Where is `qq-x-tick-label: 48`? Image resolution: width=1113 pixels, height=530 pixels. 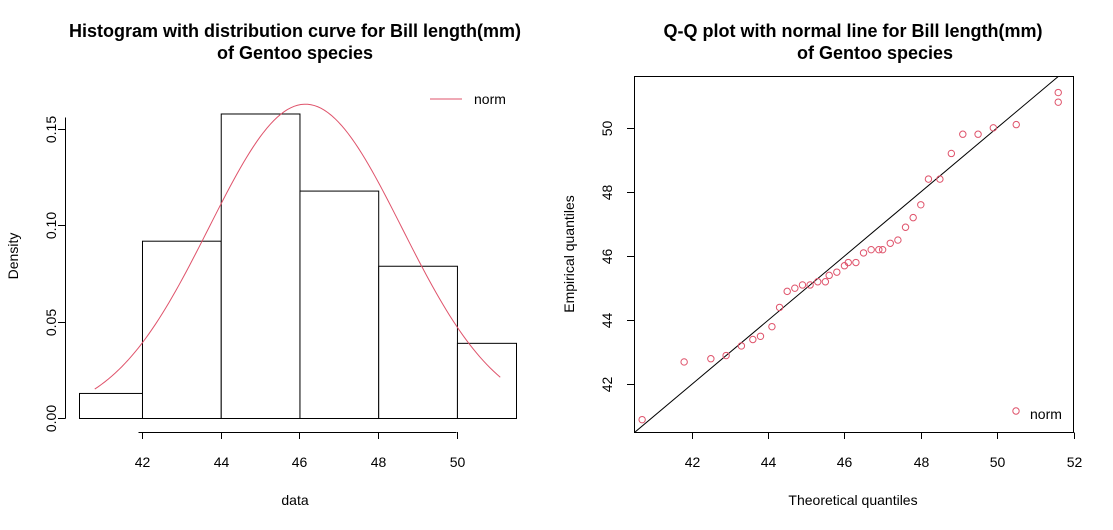 qq-x-tick-label: 48 is located at coordinates (922, 462).